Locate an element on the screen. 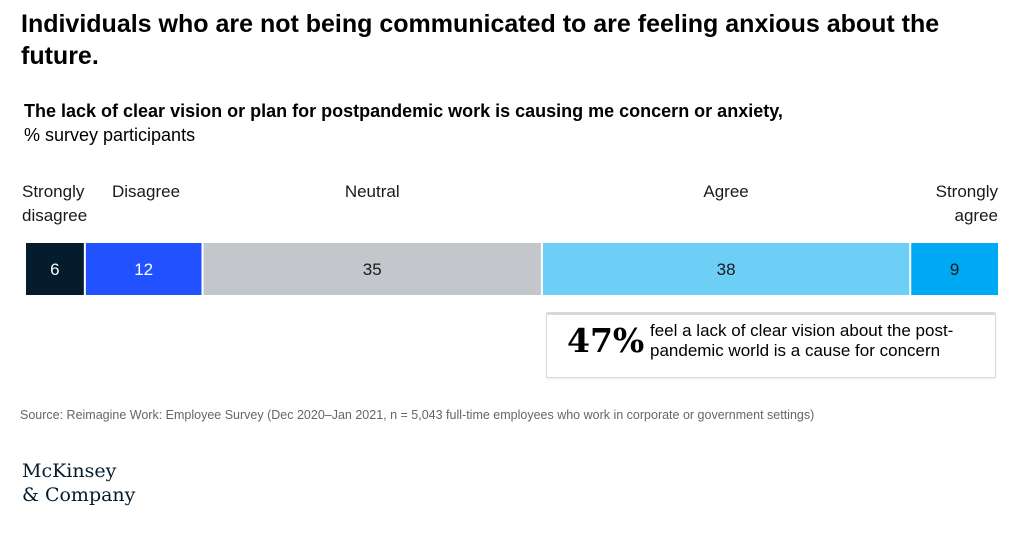 The image size is (1024, 537). value-label-3: 38 is located at coordinates (726, 269).